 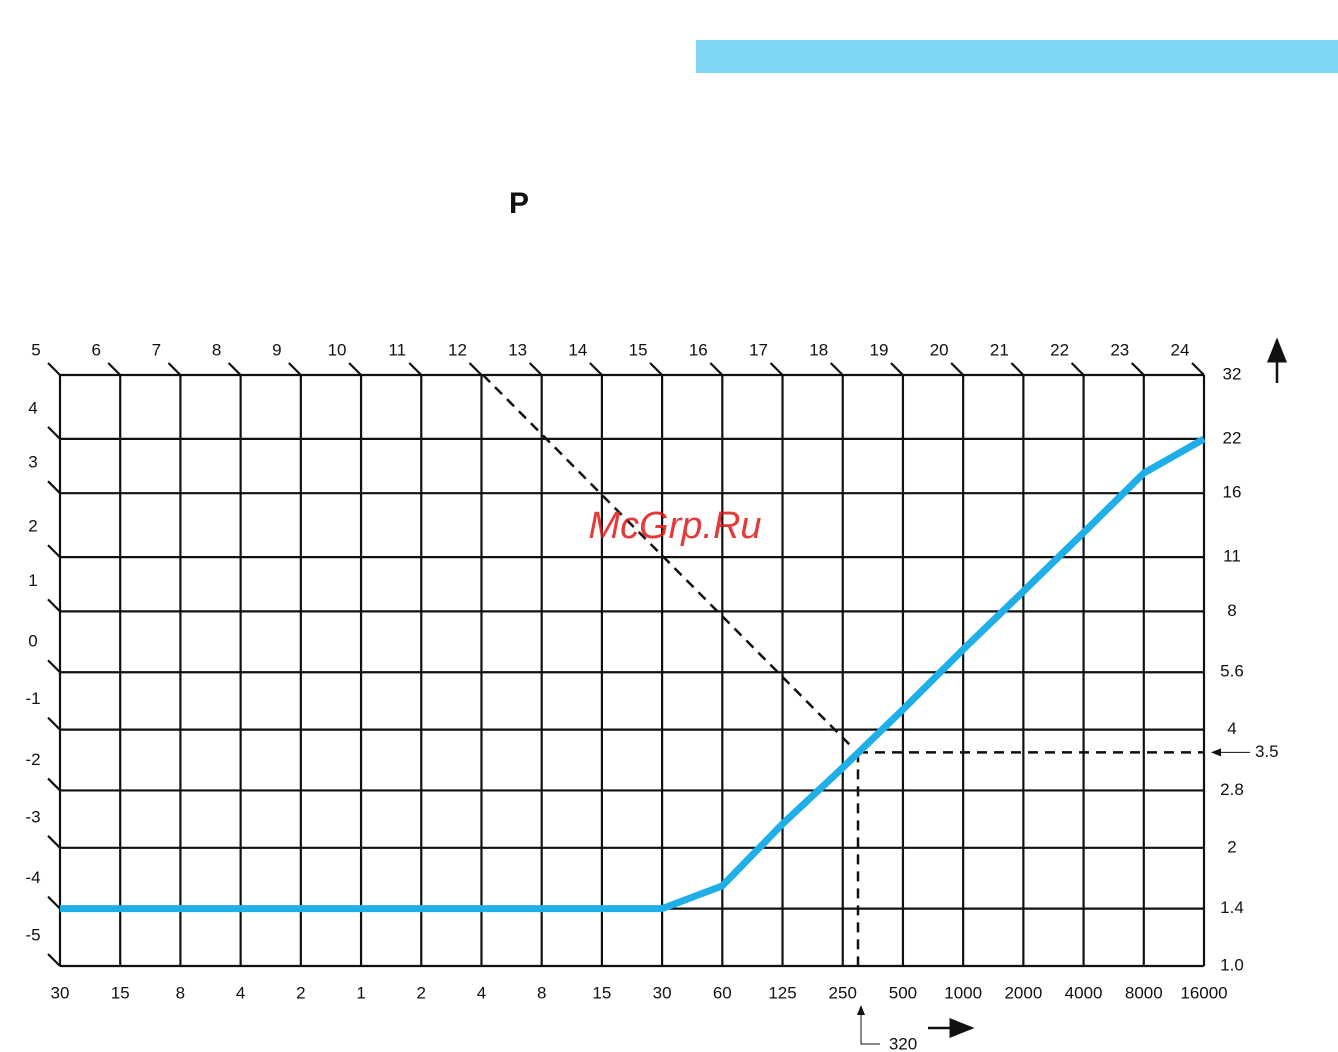 What do you see at coordinates (666, 560) in the screenshot?
I see `dashed-guide` at bounding box center [666, 560].